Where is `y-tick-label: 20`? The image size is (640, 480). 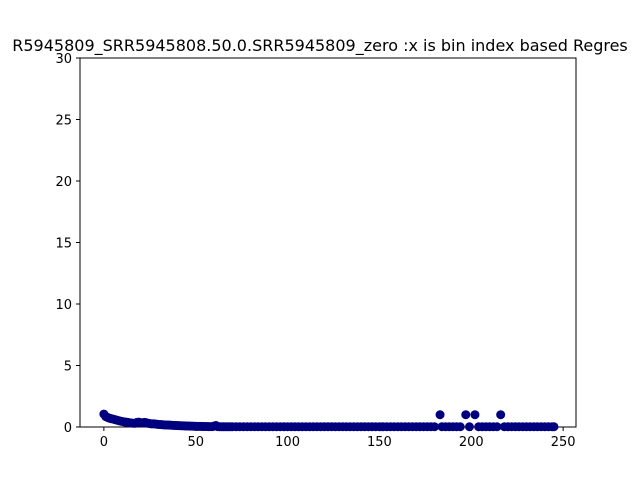 y-tick-label: 20 is located at coordinates (63, 182).